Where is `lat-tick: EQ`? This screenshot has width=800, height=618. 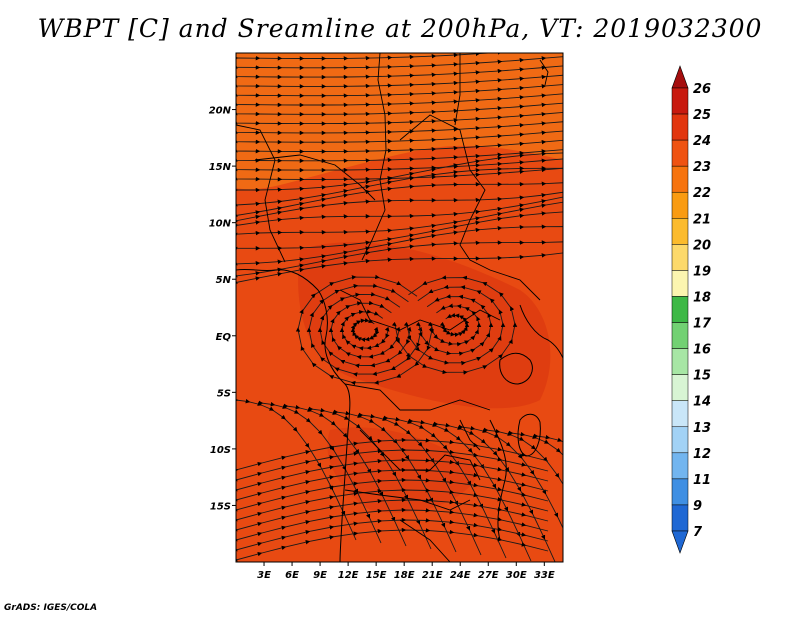 lat-tick: EQ is located at coordinates (226, 337).